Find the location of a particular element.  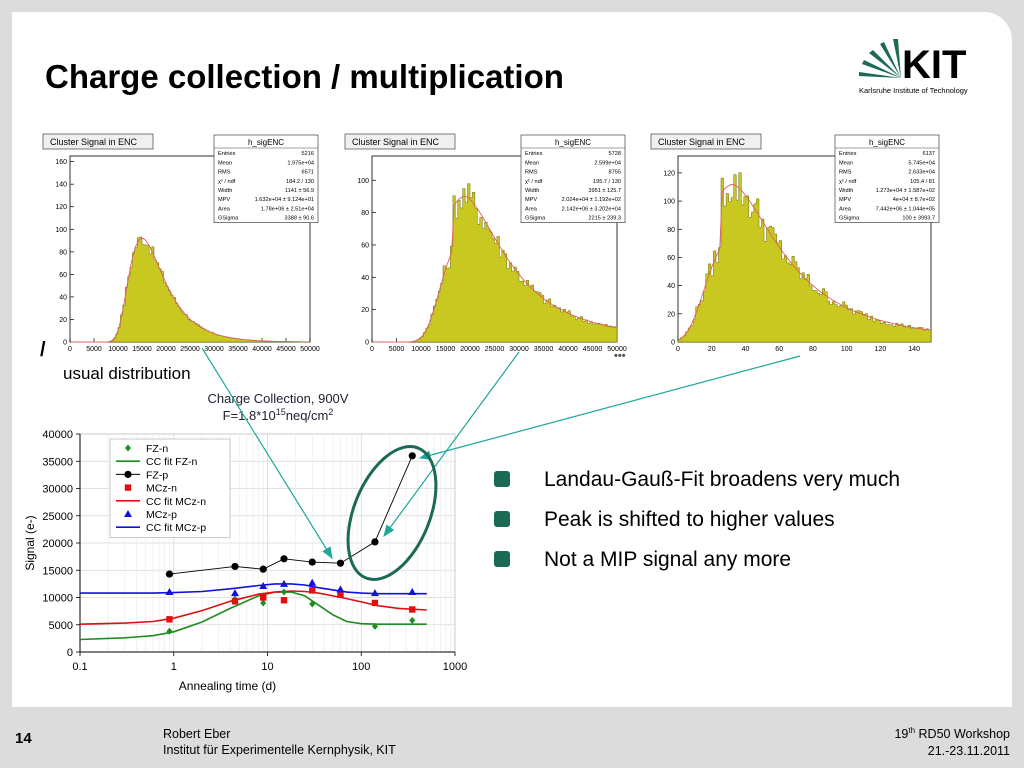

hist-stat-value: 1.975e+04 is located at coordinates (300, 163).